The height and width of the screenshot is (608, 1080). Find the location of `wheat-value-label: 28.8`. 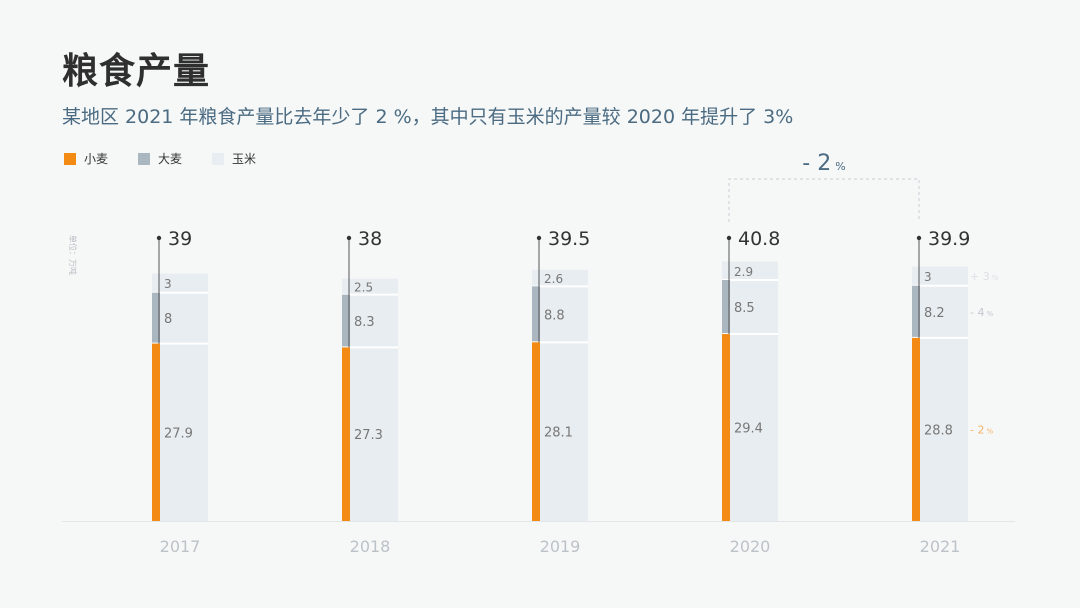

wheat-value-label: 28.8 is located at coordinates (938, 430).